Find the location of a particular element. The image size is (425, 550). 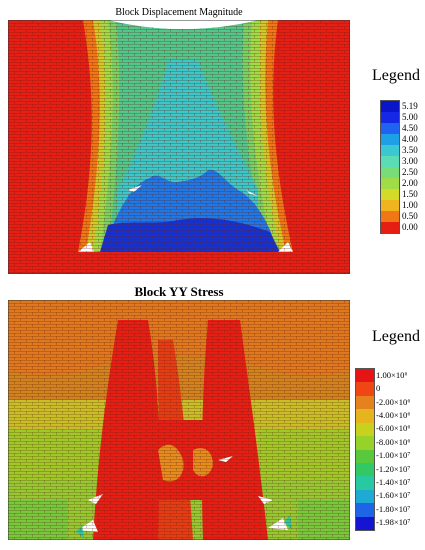

panel1-legend-label: 3.50 is located at coordinates (410, 149).